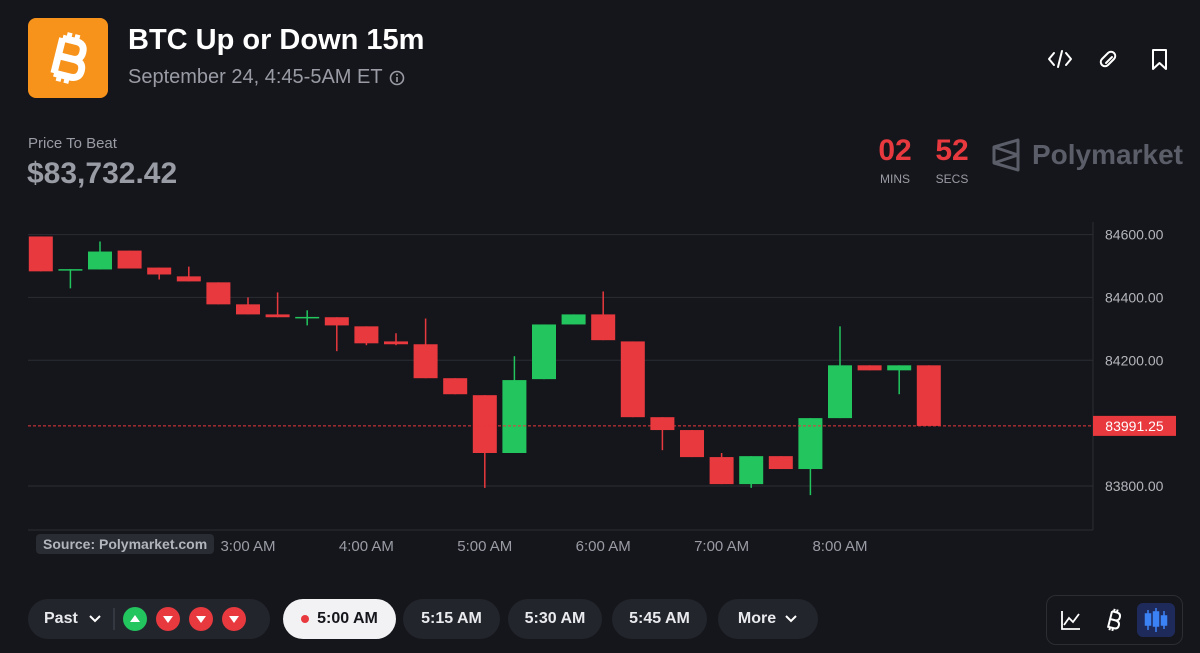  I want to click on seconds: 52 SECS, so click(952, 160).